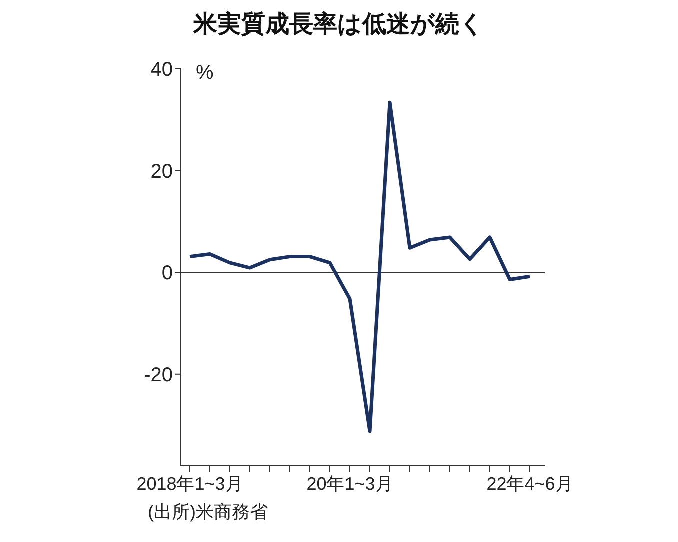  I want to click on chart-title: 米実質成長率は低迷が続く, so click(339, 25).